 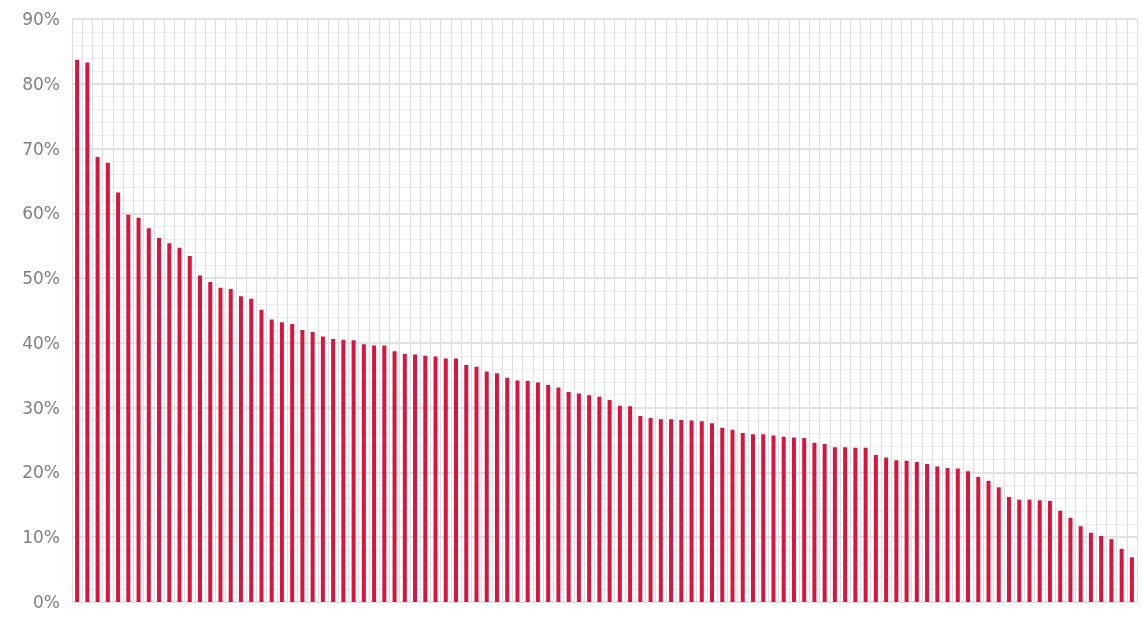 I want to click on y-tick-label: 30%, so click(x=41, y=407).